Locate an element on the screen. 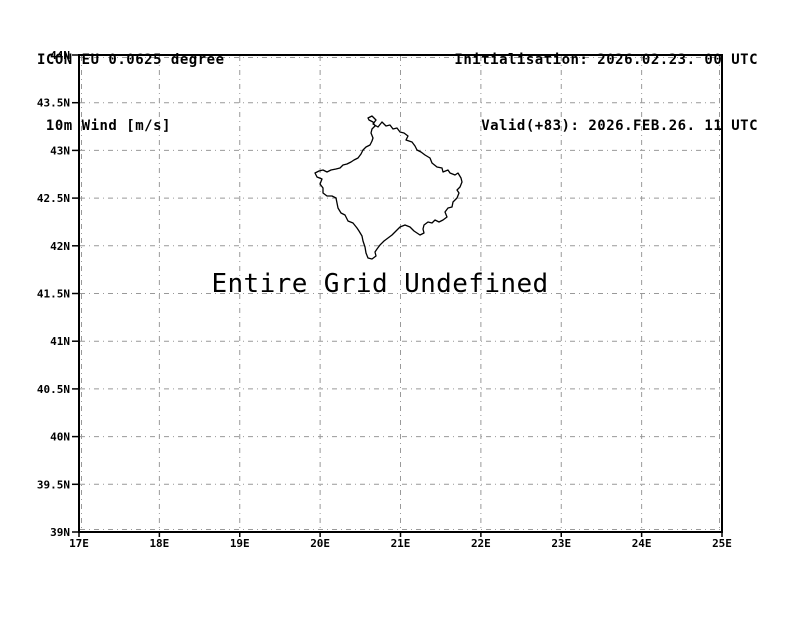 The image size is (800, 618). parameter-title: 10m Wind [m/s] is located at coordinates (104, 126).